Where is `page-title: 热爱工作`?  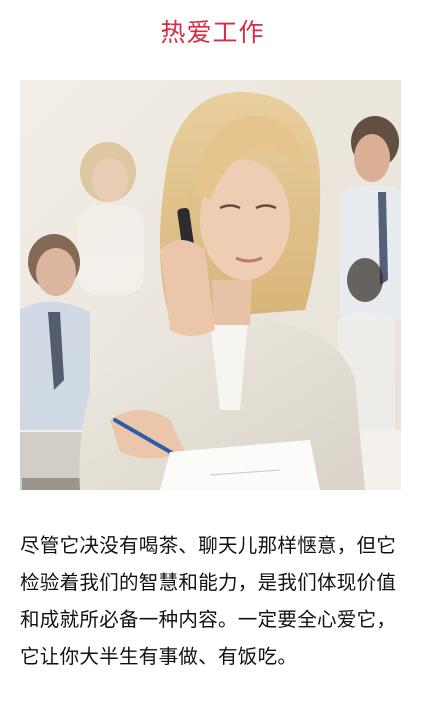
page-title: 热爱工作 is located at coordinates (212, 32).